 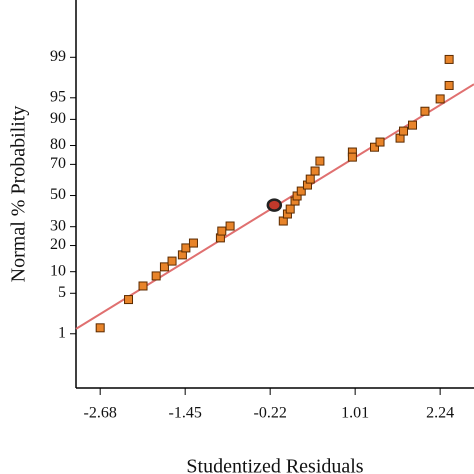 What do you see at coordinates (58, 270) in the screenshot?
I see `y-tick-label: 10` at bounding box center [58, 270].